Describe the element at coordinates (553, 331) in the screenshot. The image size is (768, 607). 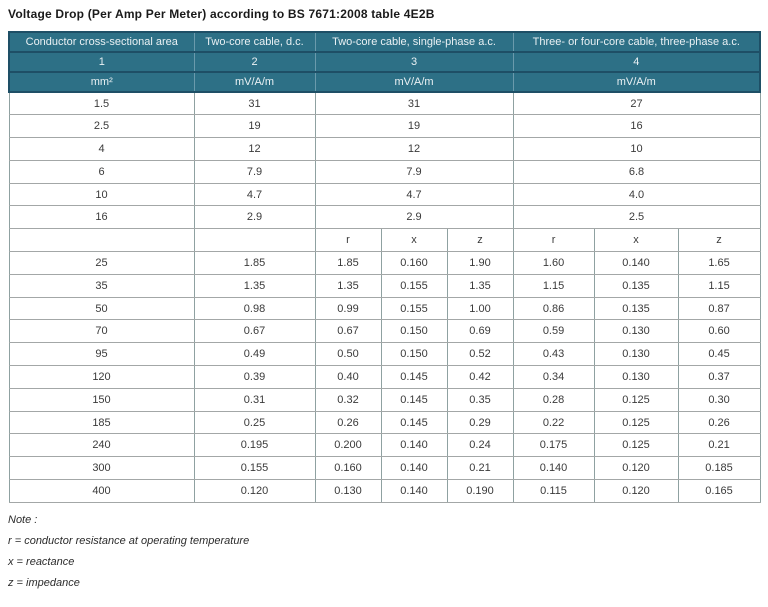
I see `table-cell: 0.59` at that location.